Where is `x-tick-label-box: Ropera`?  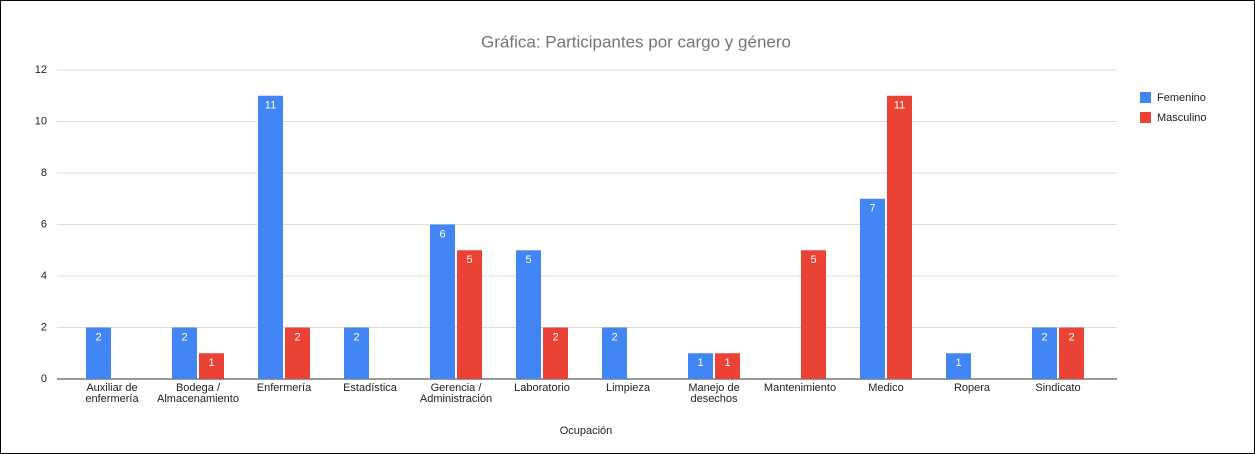
x-tick-label-box: Ropera is located at coordinates (972, 388).